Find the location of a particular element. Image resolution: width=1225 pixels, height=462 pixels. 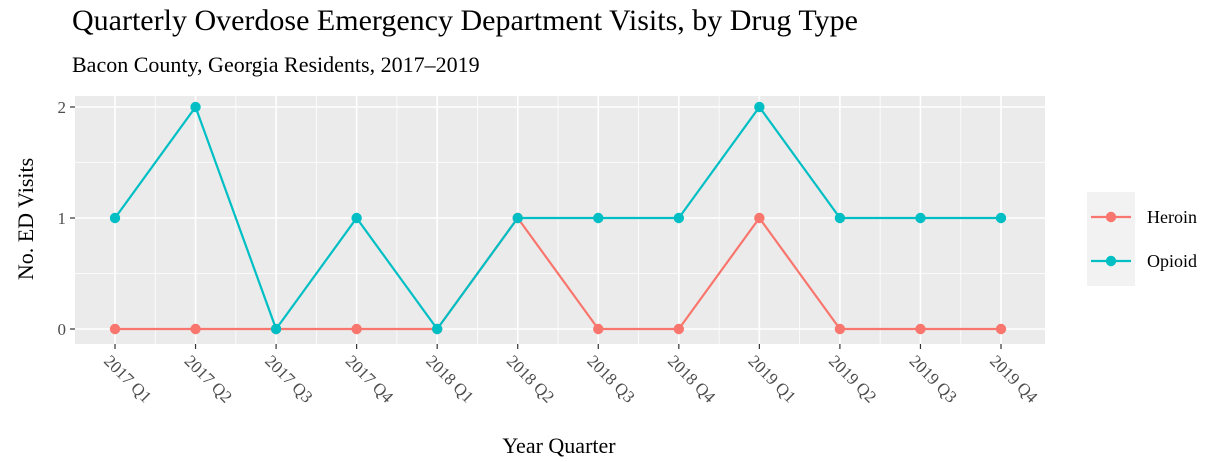

x-tick-label: 2019 Q3 is located at coordinates (933, 378).